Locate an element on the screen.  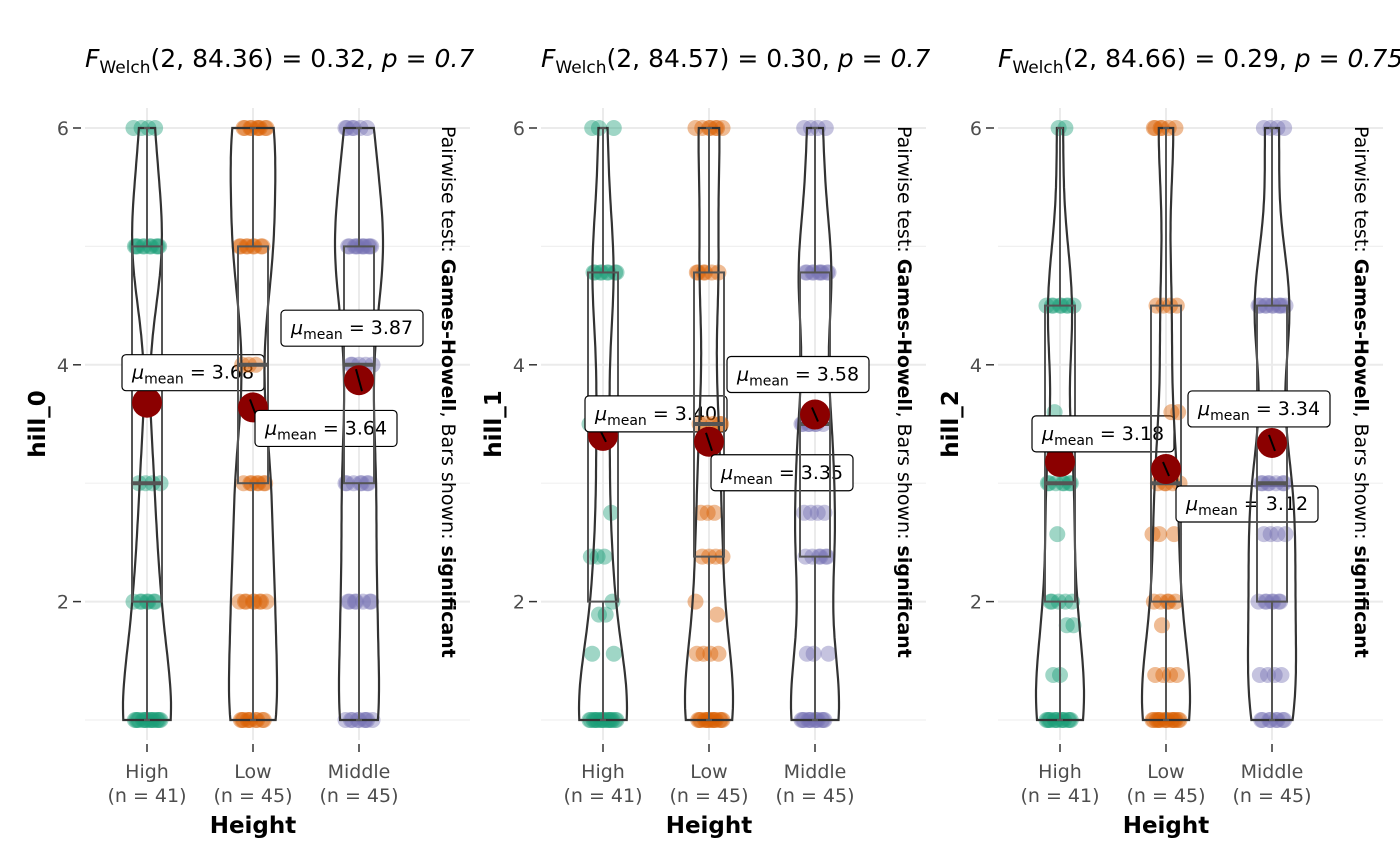
group-low: μmean = 3.64 is located at coordinates (312, 424).